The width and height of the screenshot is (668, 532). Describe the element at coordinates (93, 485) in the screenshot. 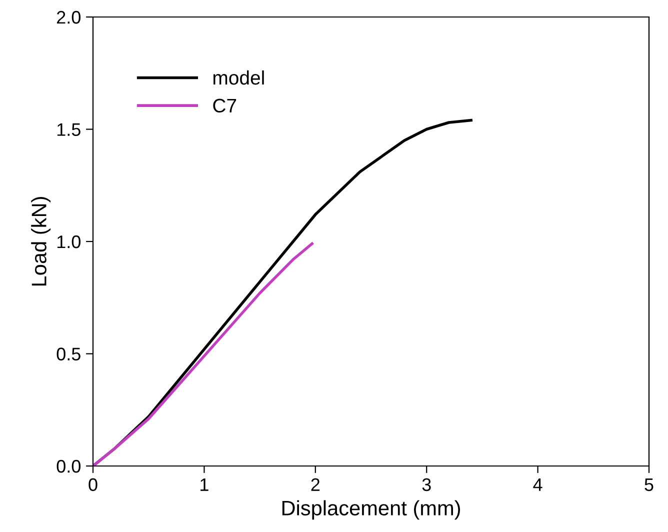

I see `x-tick-label: 0` at that location.